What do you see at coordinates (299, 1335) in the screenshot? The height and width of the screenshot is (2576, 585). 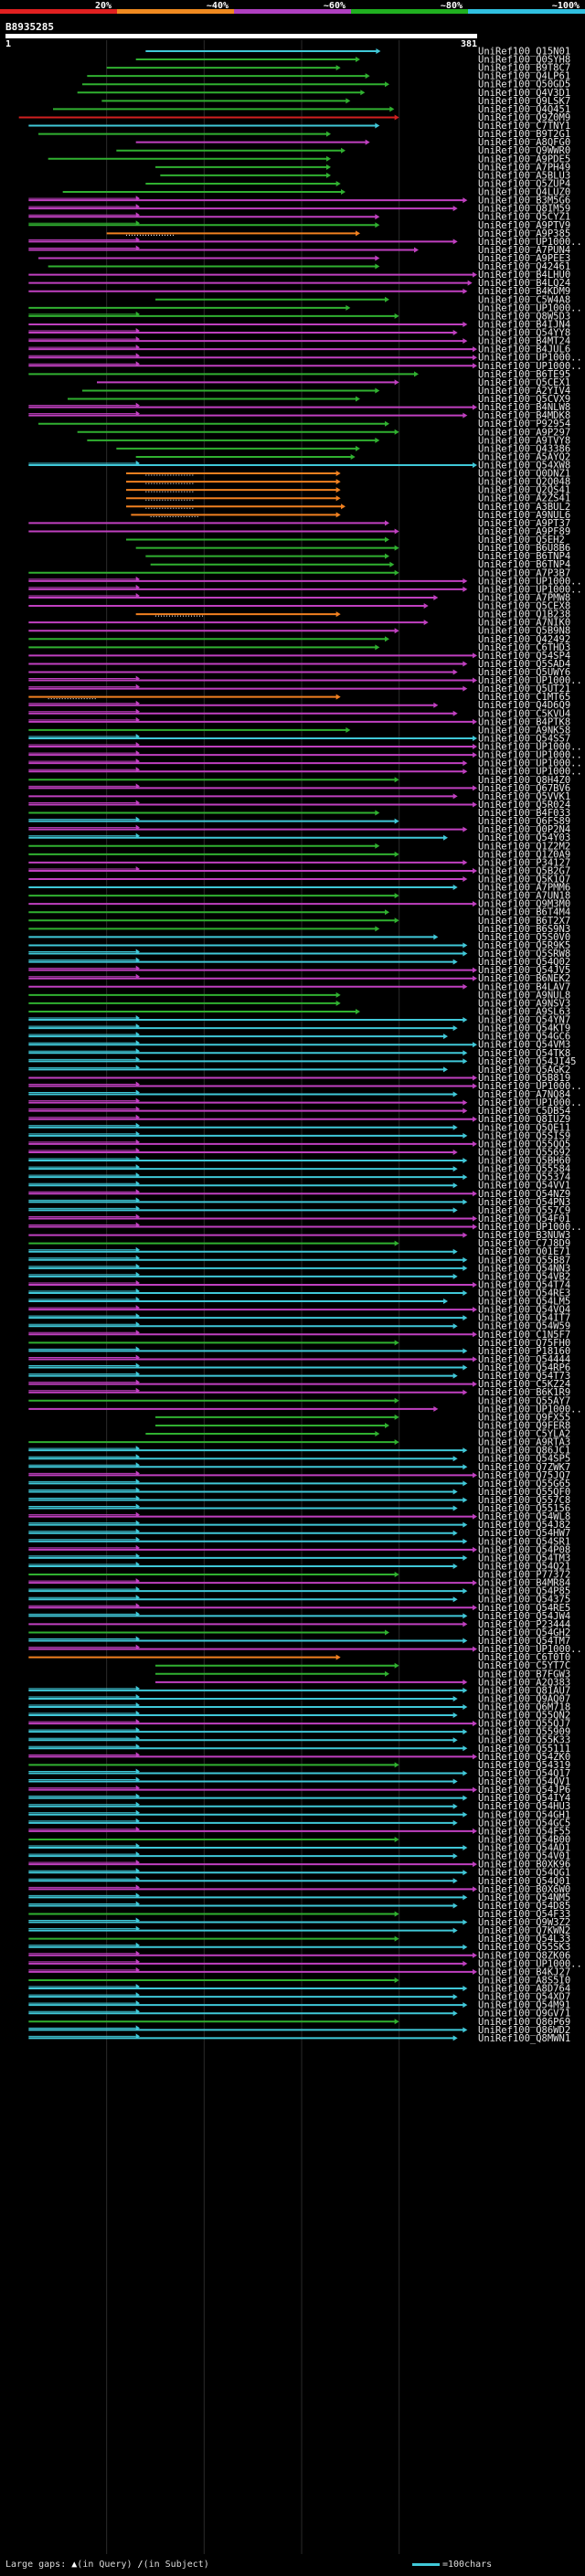 I see `hit-row: UniRef100_C1N5F7` at bounding box center [299, 1335].